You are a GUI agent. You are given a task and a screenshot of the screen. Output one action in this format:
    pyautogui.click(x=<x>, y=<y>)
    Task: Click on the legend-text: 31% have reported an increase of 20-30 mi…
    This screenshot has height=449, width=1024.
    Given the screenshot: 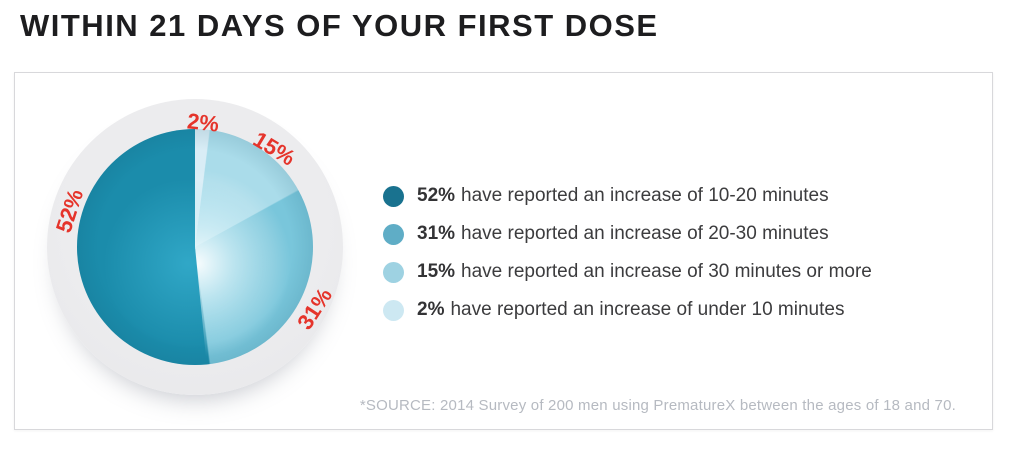 What is the action you would take?
    pyautogui.click(x=623, y=234)
    